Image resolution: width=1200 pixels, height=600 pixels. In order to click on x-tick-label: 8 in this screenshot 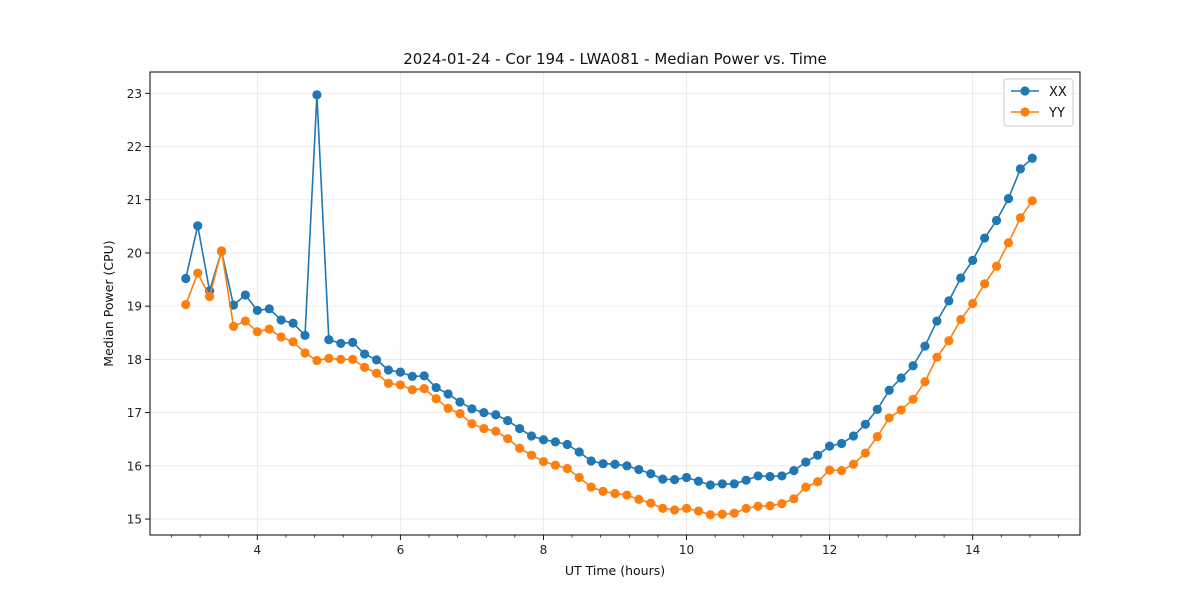, I will do `click(544, 550)`.